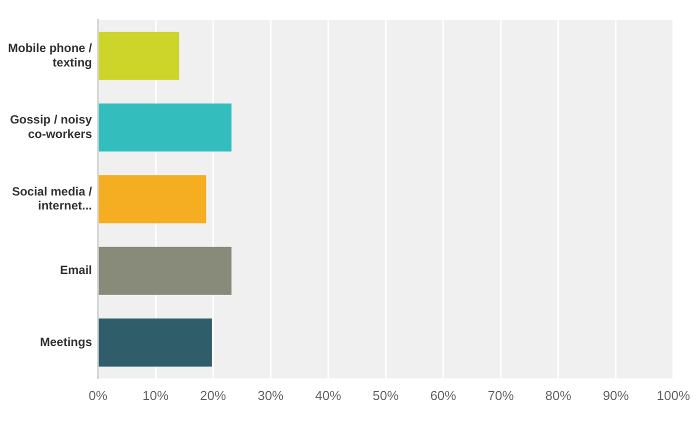 The width and height of the screenshot is (700, 422). Describe the element at coordinates (213, 395) in the screenshot. I see `x-tick-label: 20%` at that location.